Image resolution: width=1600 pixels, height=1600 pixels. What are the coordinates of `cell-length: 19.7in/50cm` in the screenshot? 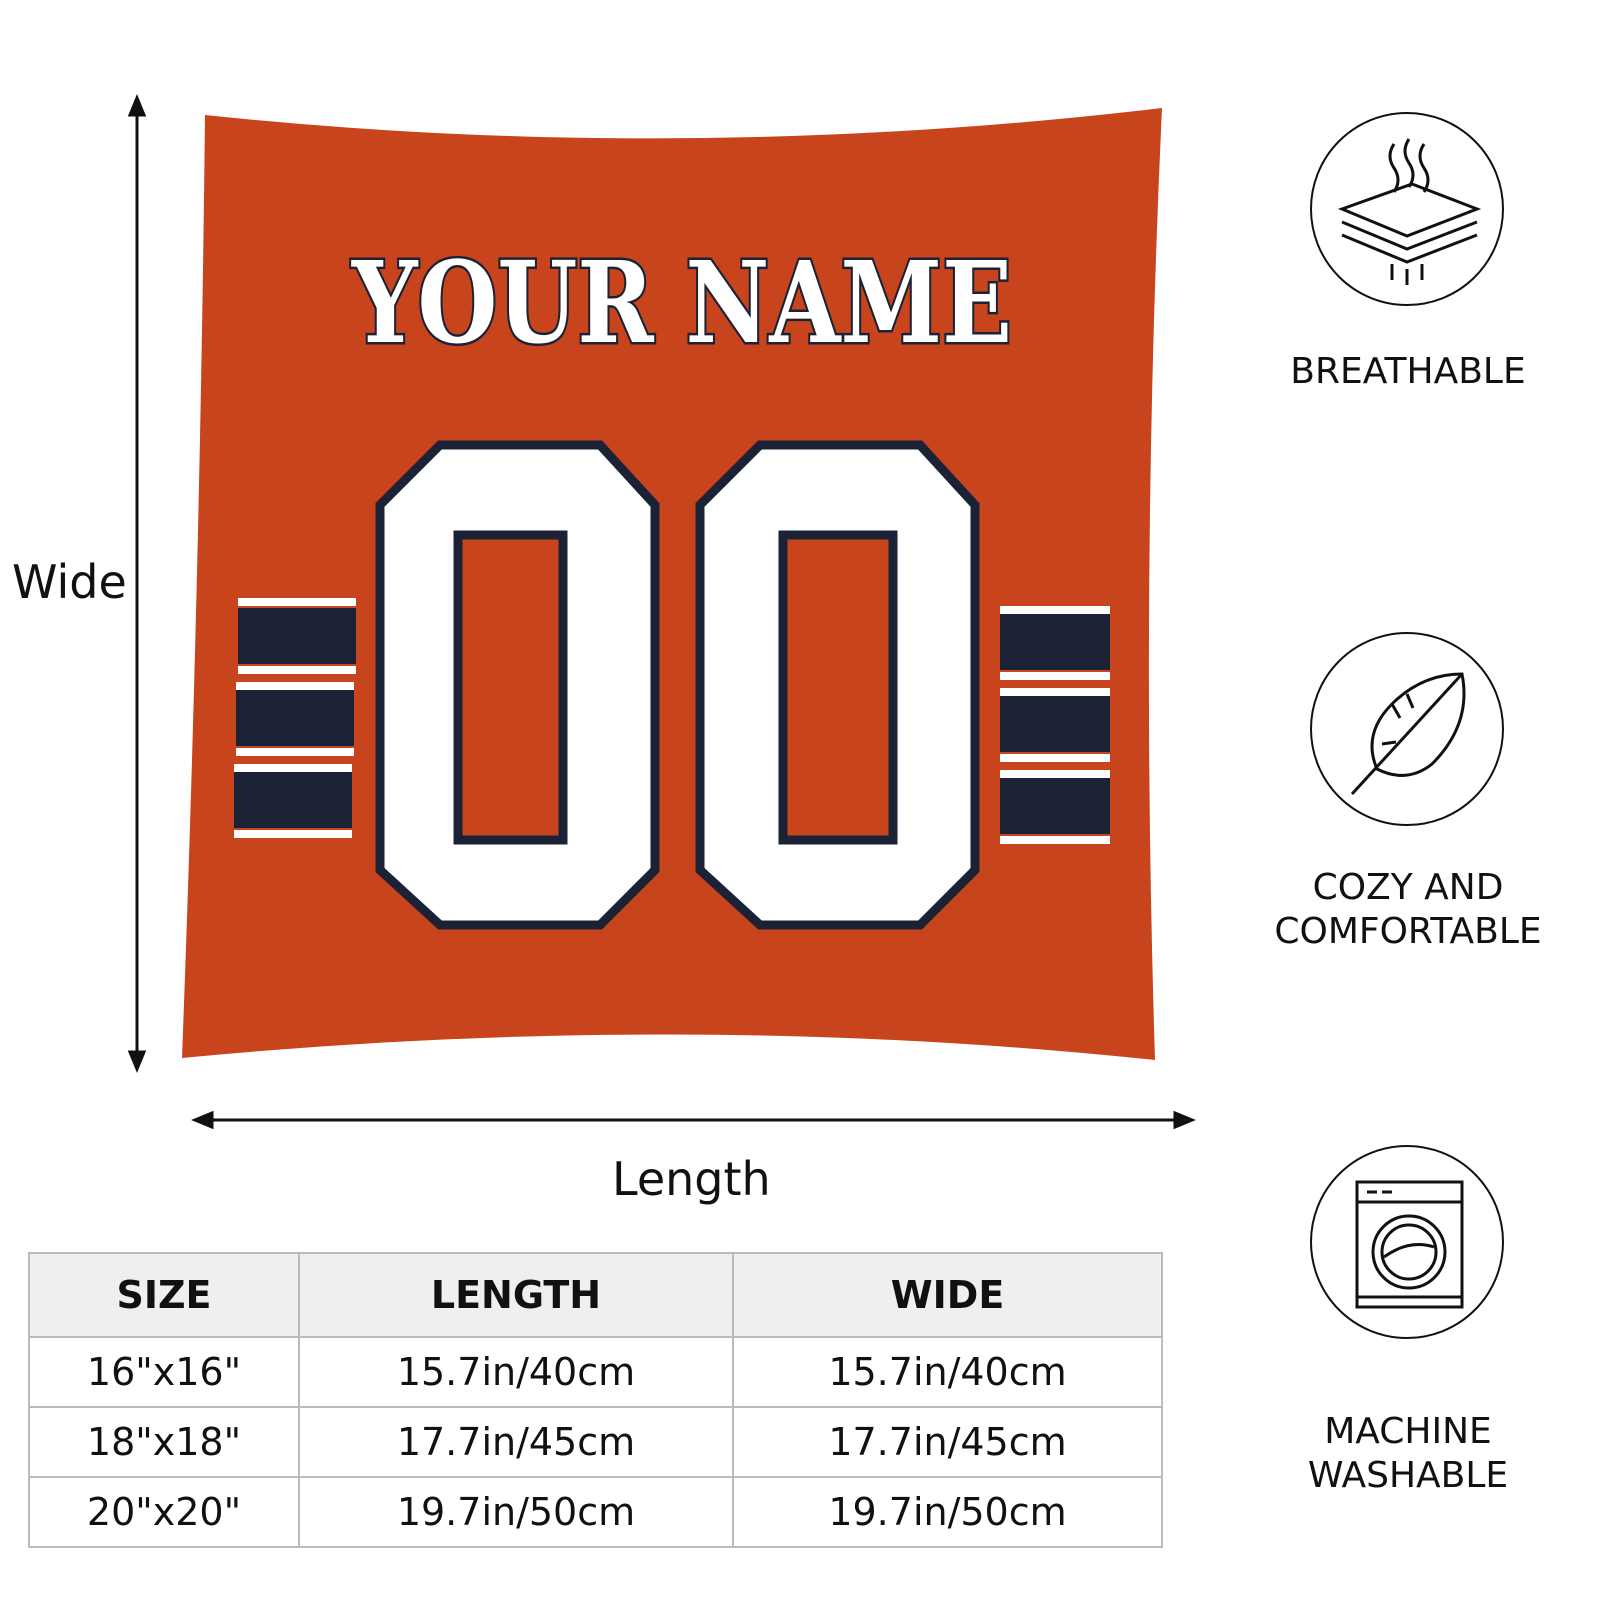 It's located at (516, 1512).